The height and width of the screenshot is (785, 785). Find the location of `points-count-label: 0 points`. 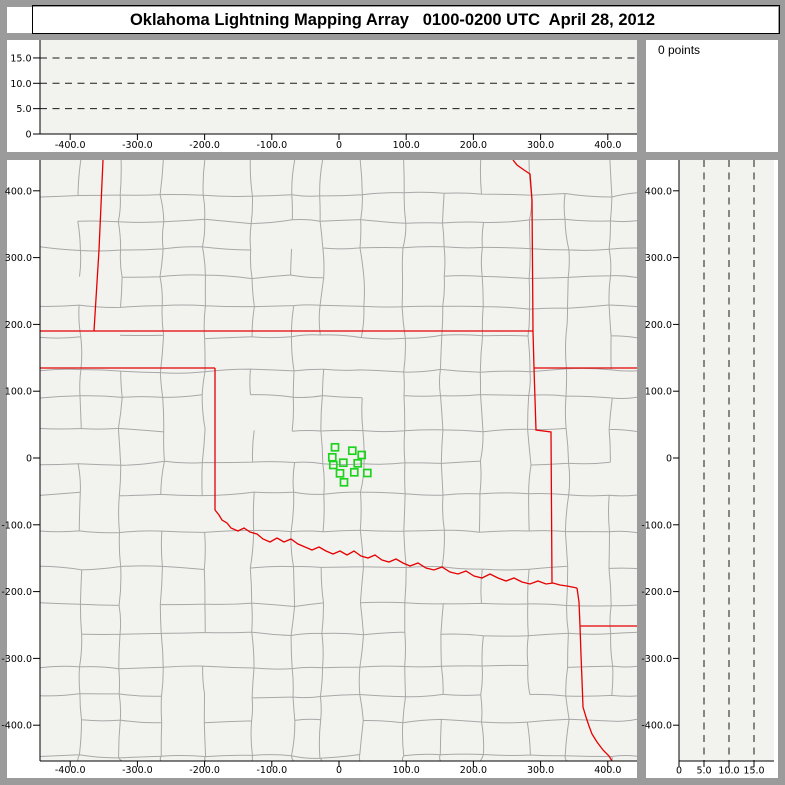

points-count-label: 0 points is located at coordinates (679, 50).